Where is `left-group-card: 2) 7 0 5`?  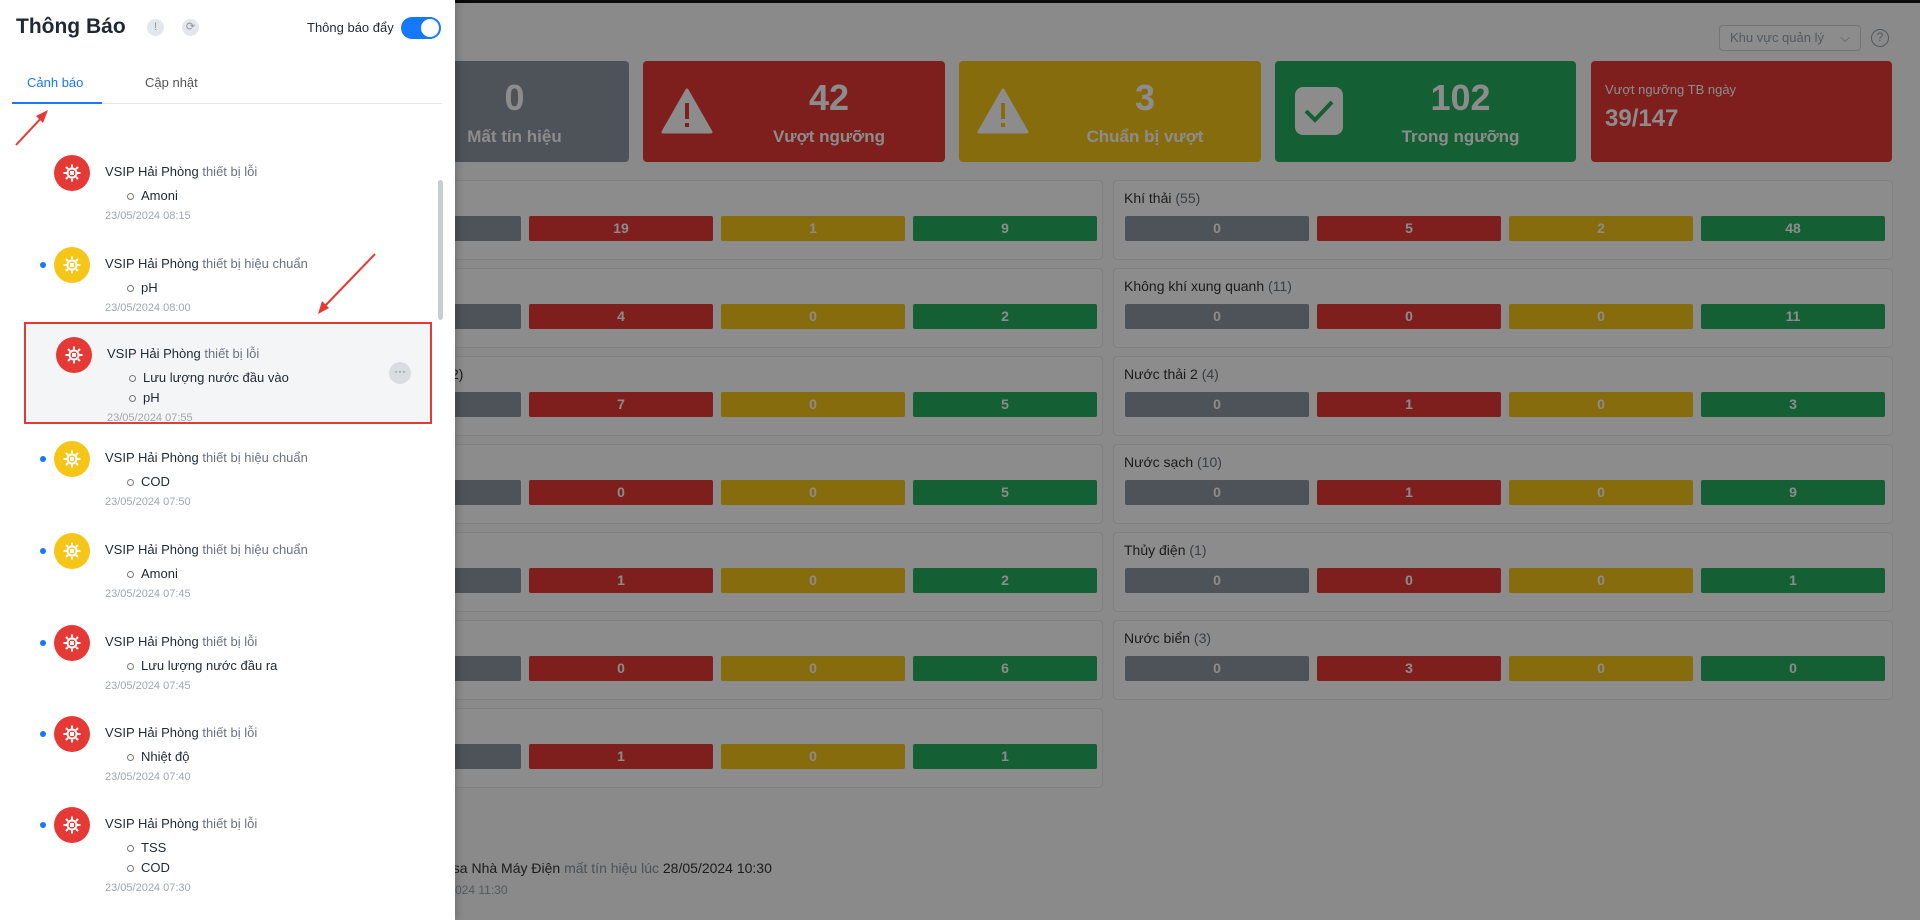 left-group-card: 2) 7 0 5 is located at coordinates (751, 396).